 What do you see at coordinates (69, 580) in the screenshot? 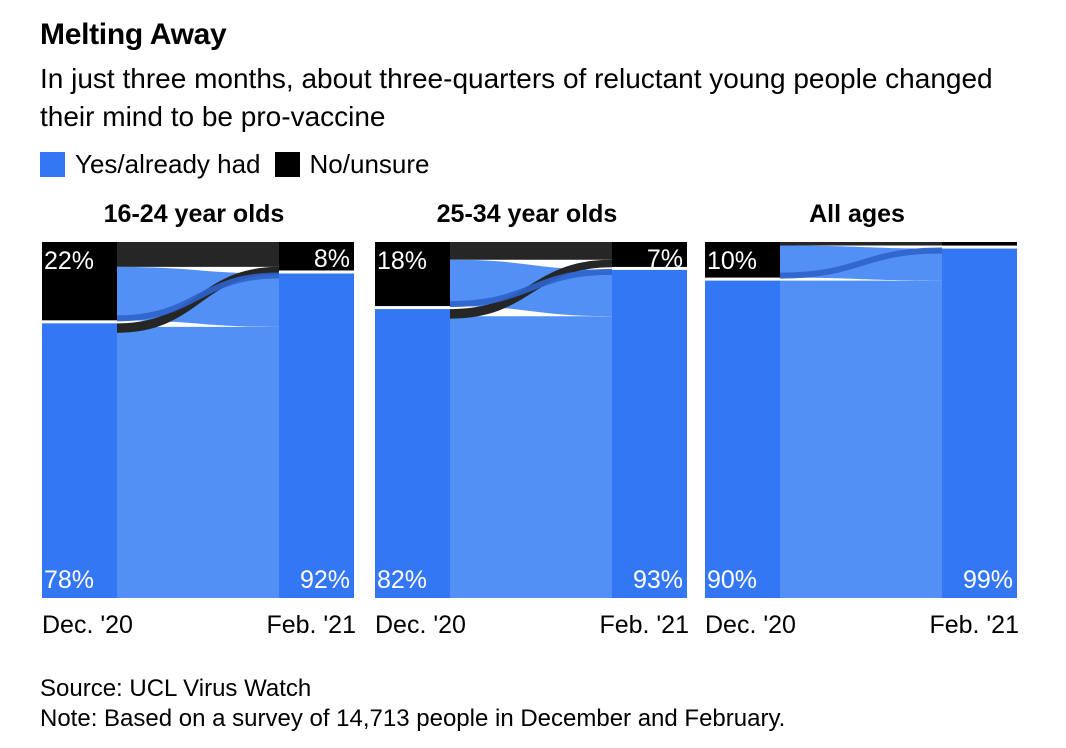
I see `label-dec-yes: 78%` at bounding box center [69, 580].